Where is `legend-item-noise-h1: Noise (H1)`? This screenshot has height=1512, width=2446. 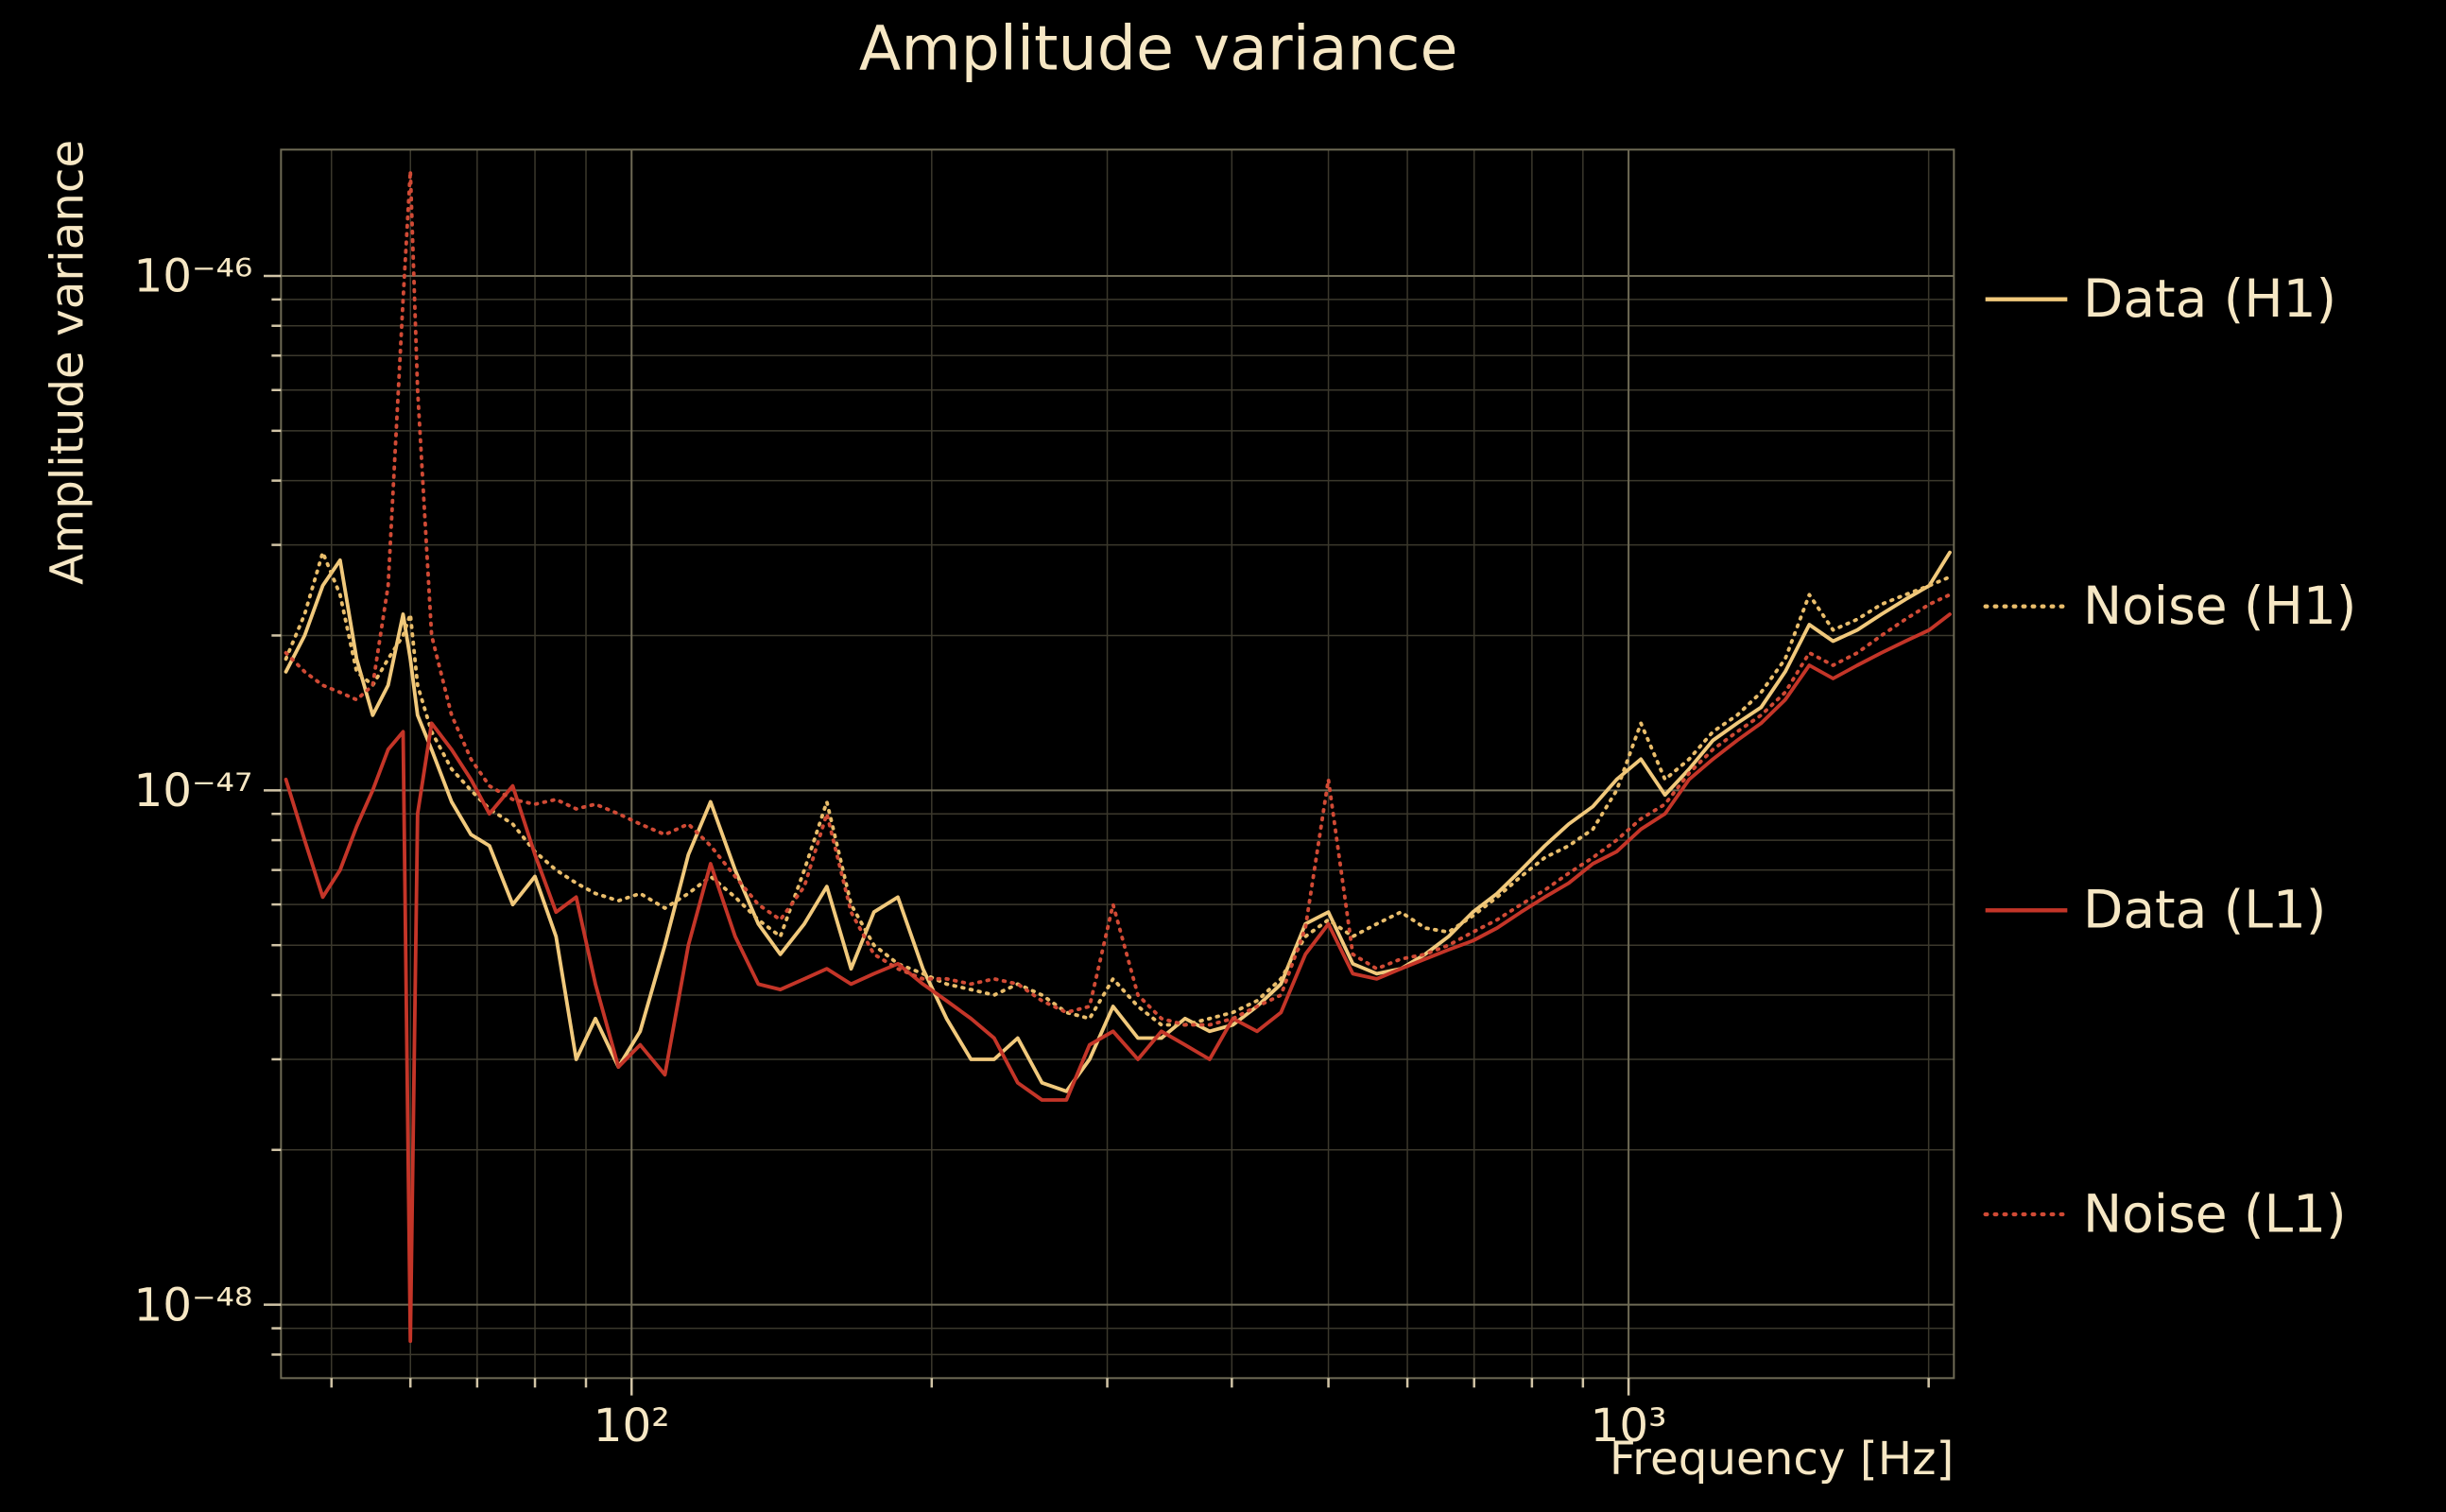
legend-item-noise-h1: Noise (H1) is located at coordinates (2169, 606).